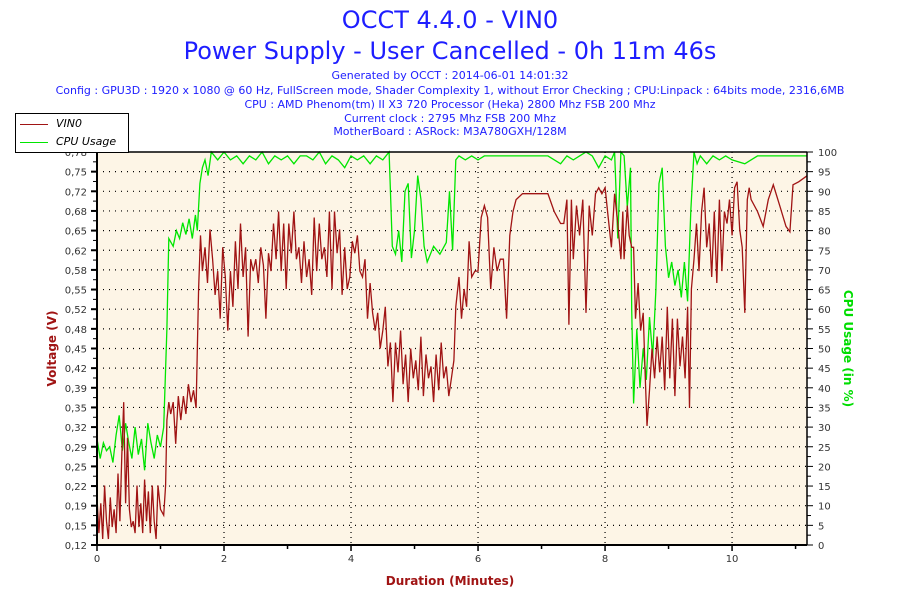 The height and width of the screenshot is (600, 900). What do you see at coordinates (824, 369) in the screenshot?
I see `y2-tick-label: 45` at bounding box center [824, 369].